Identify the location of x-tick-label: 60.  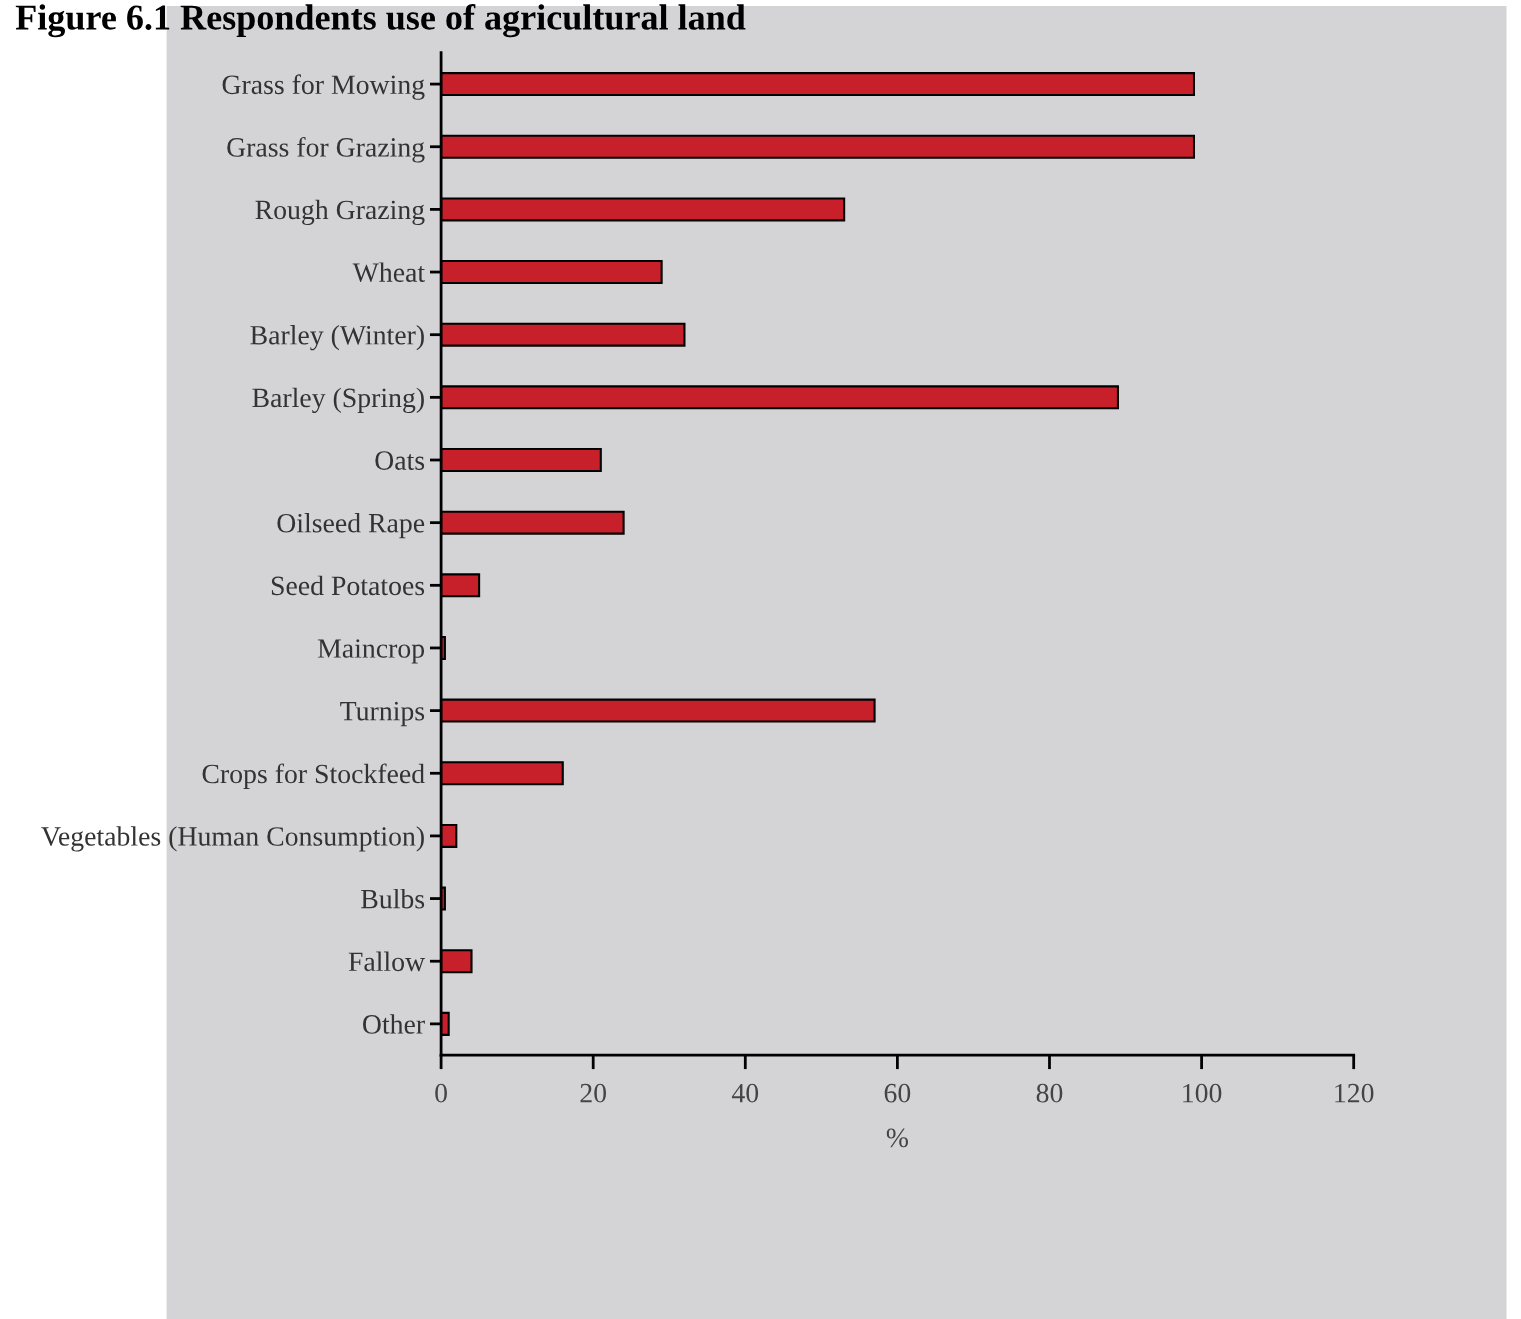
(897, 1093).